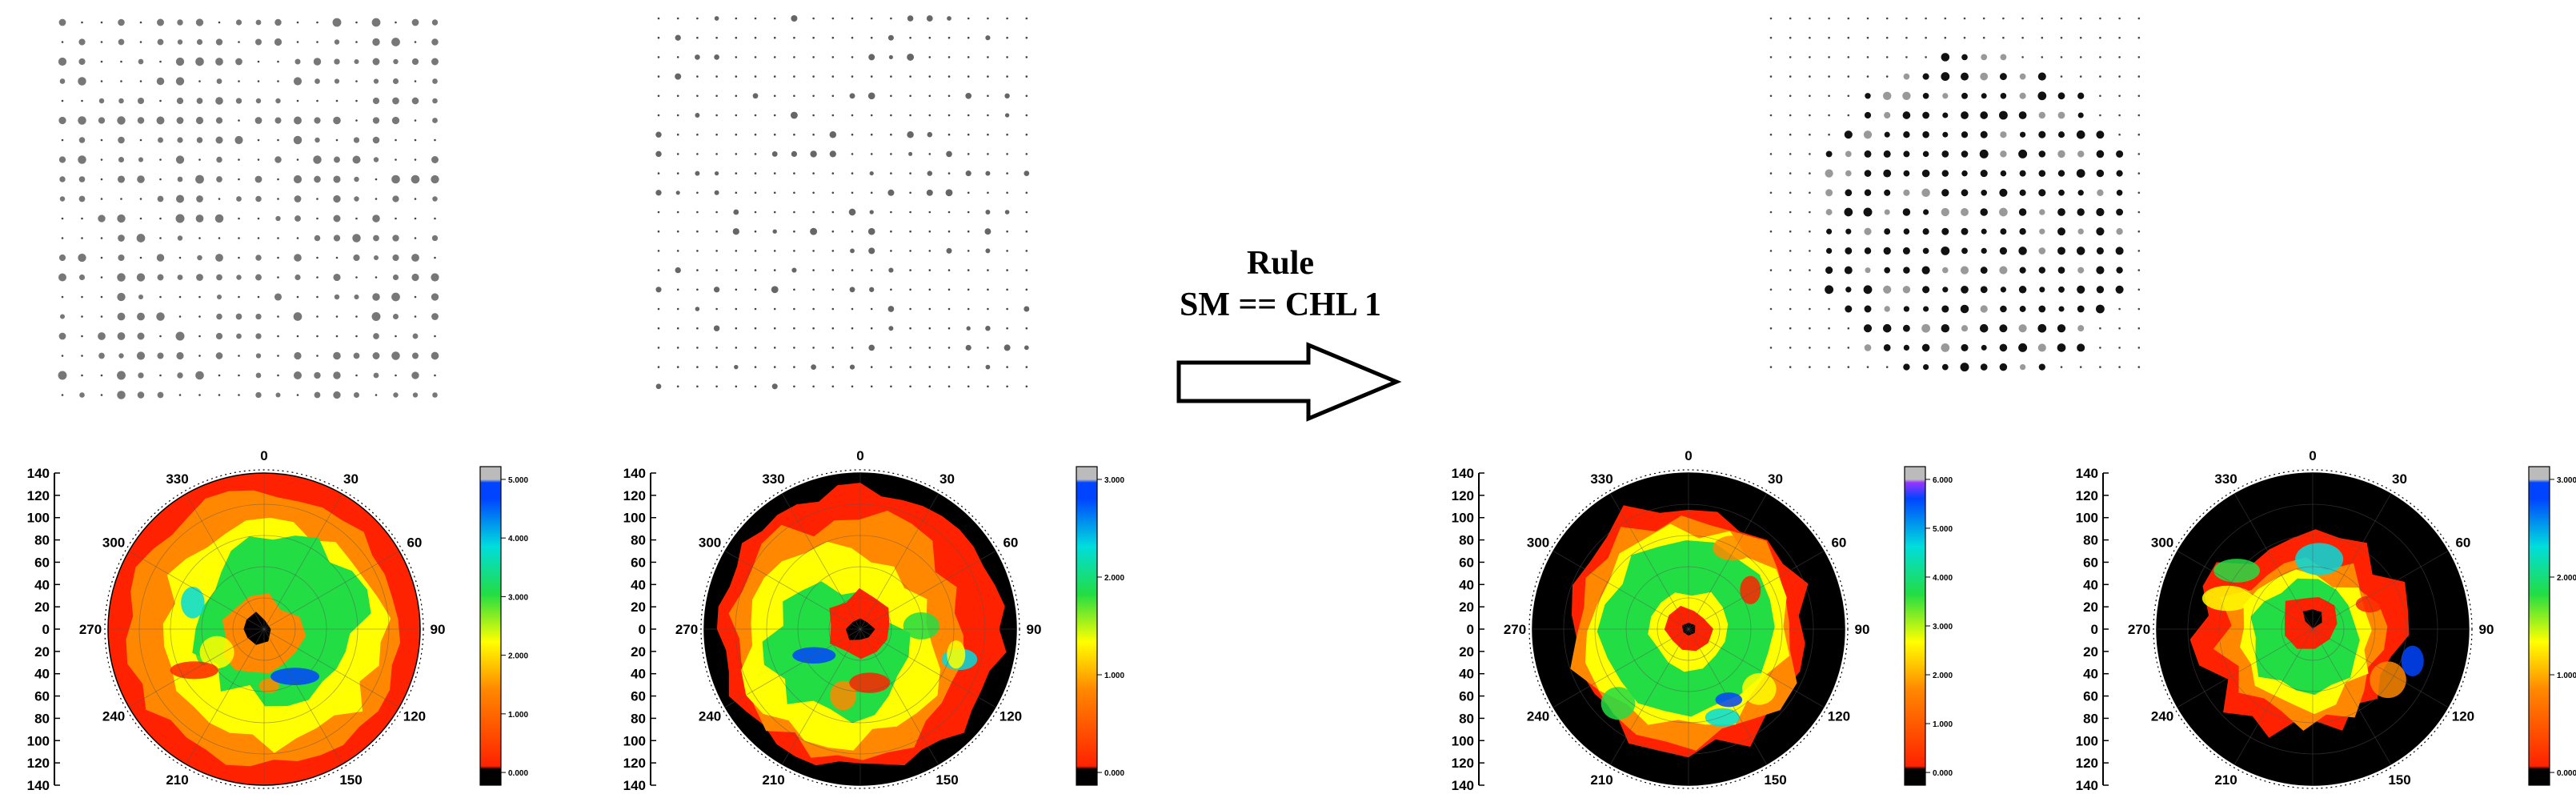 Image resolution: width=2576 pixels, height=798 pixels. I want to click on grid-spoke, so click(792, 590).